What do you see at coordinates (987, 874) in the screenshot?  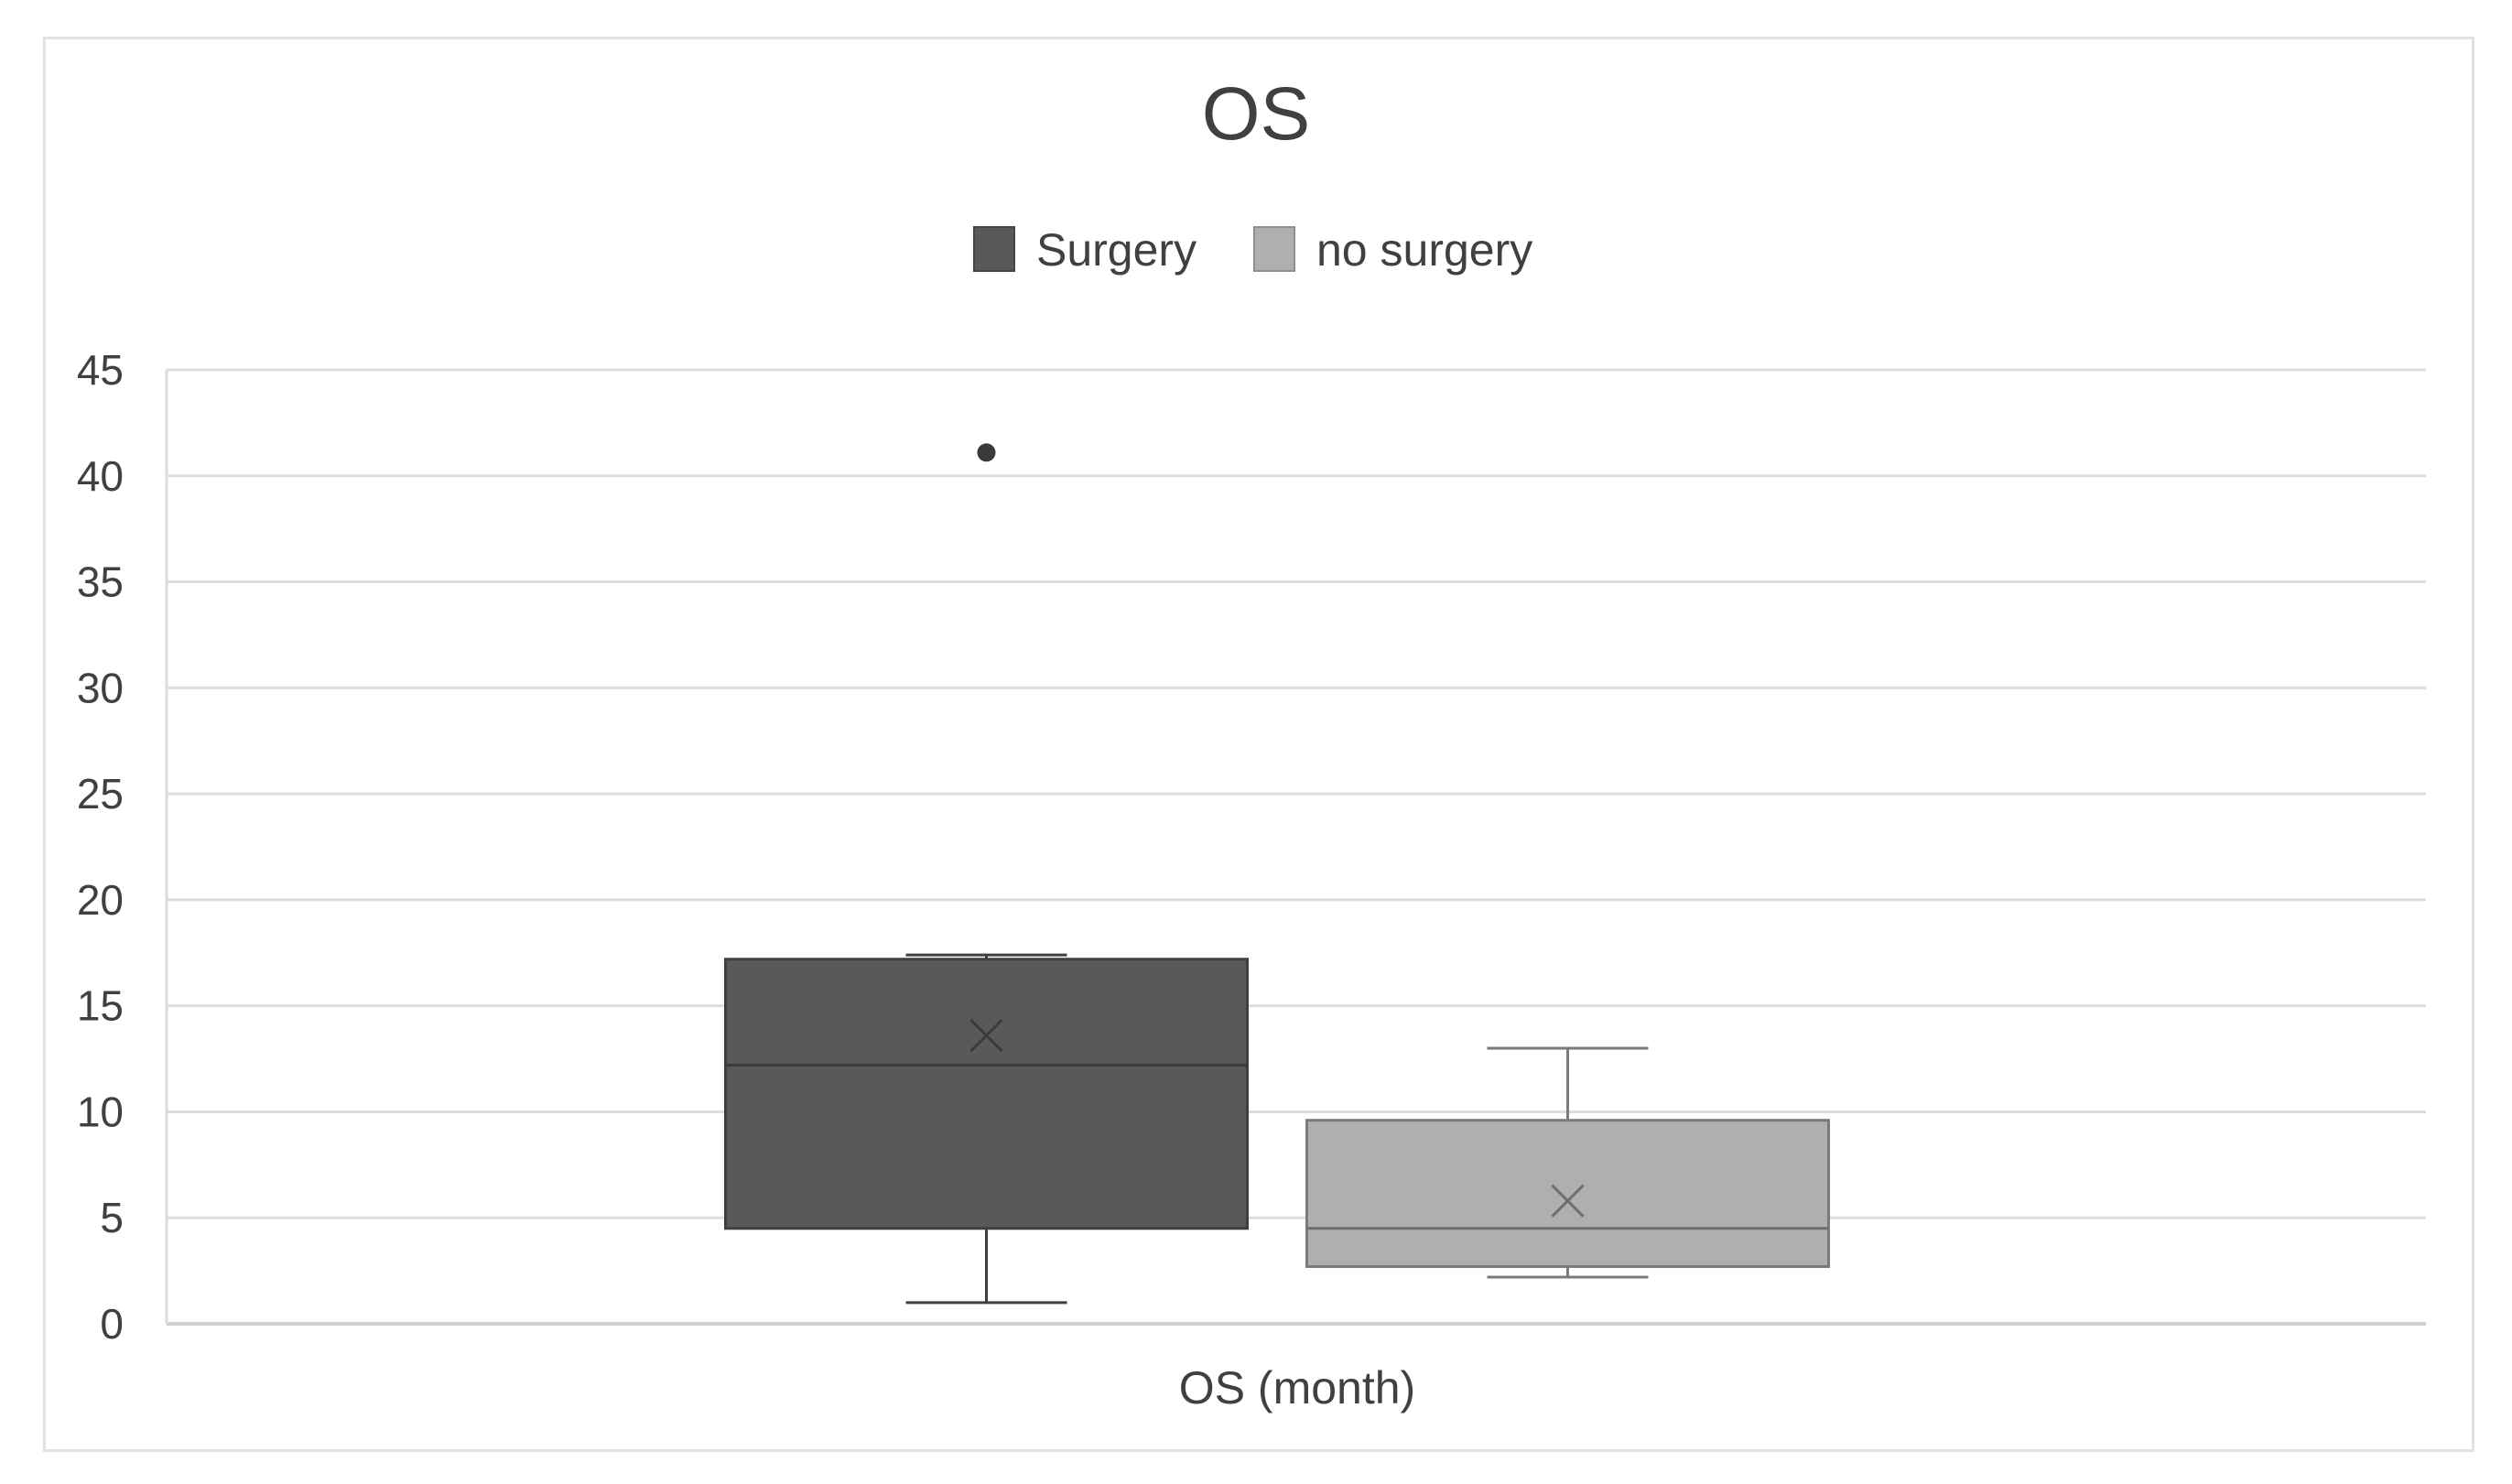 I see `box-plot-surgery` at bounding box center [987, 874].